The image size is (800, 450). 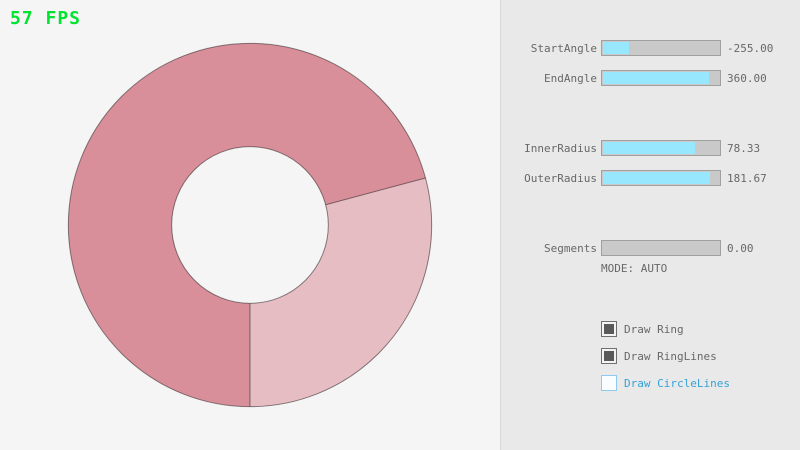 I want to click on slider-row-startangle: StartAngle -255.00, so click(x=650, y=48).